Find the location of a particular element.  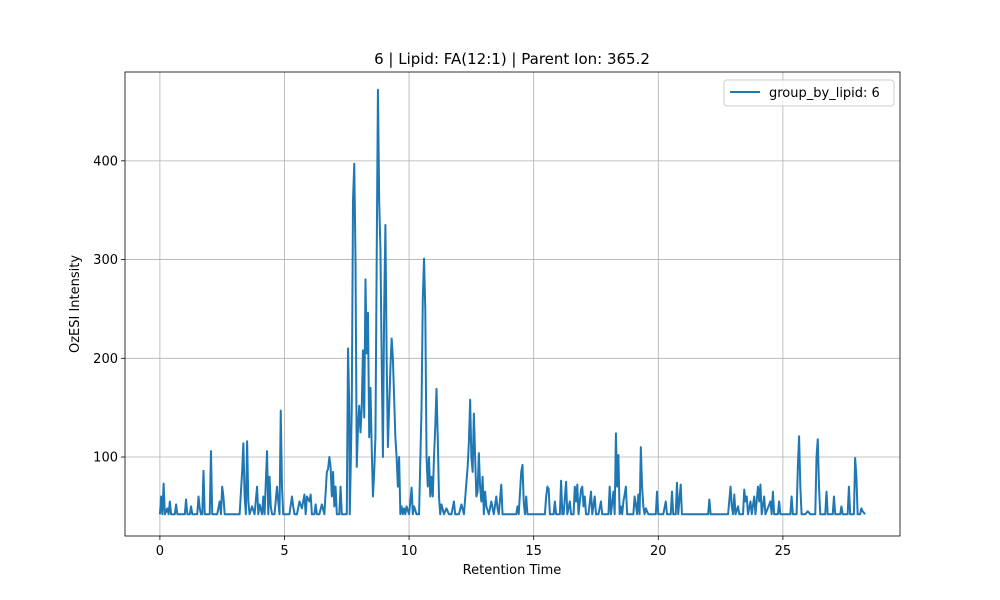

y-tick-label: 200 is located at coordinates (105, 359).